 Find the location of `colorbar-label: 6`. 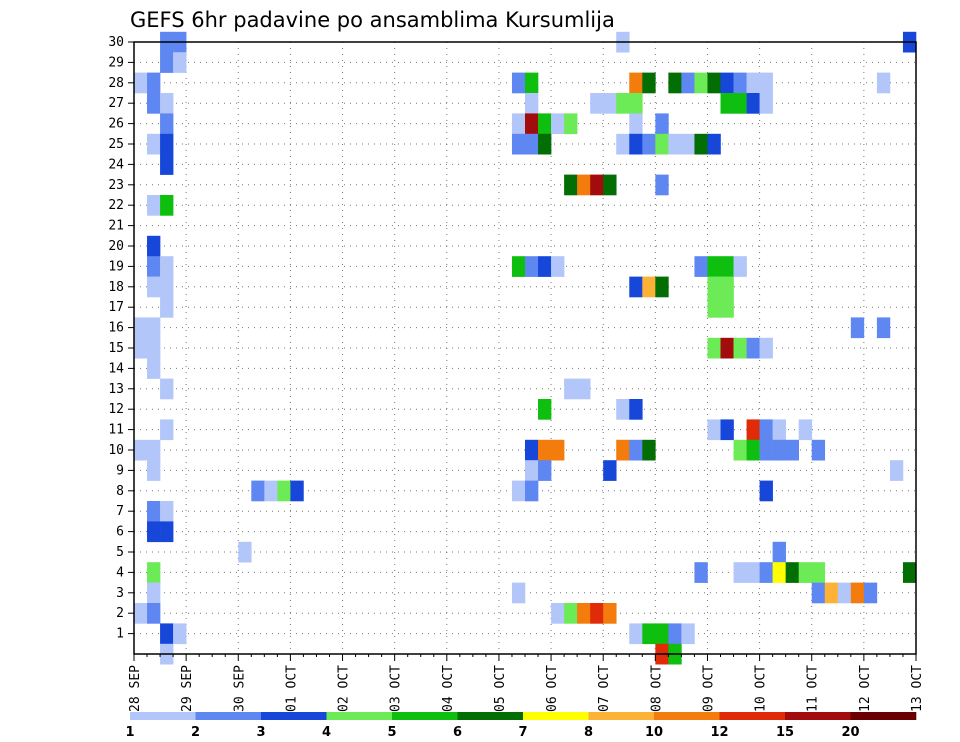

colorbar-label: 6 is located at coordinates (457, 732).